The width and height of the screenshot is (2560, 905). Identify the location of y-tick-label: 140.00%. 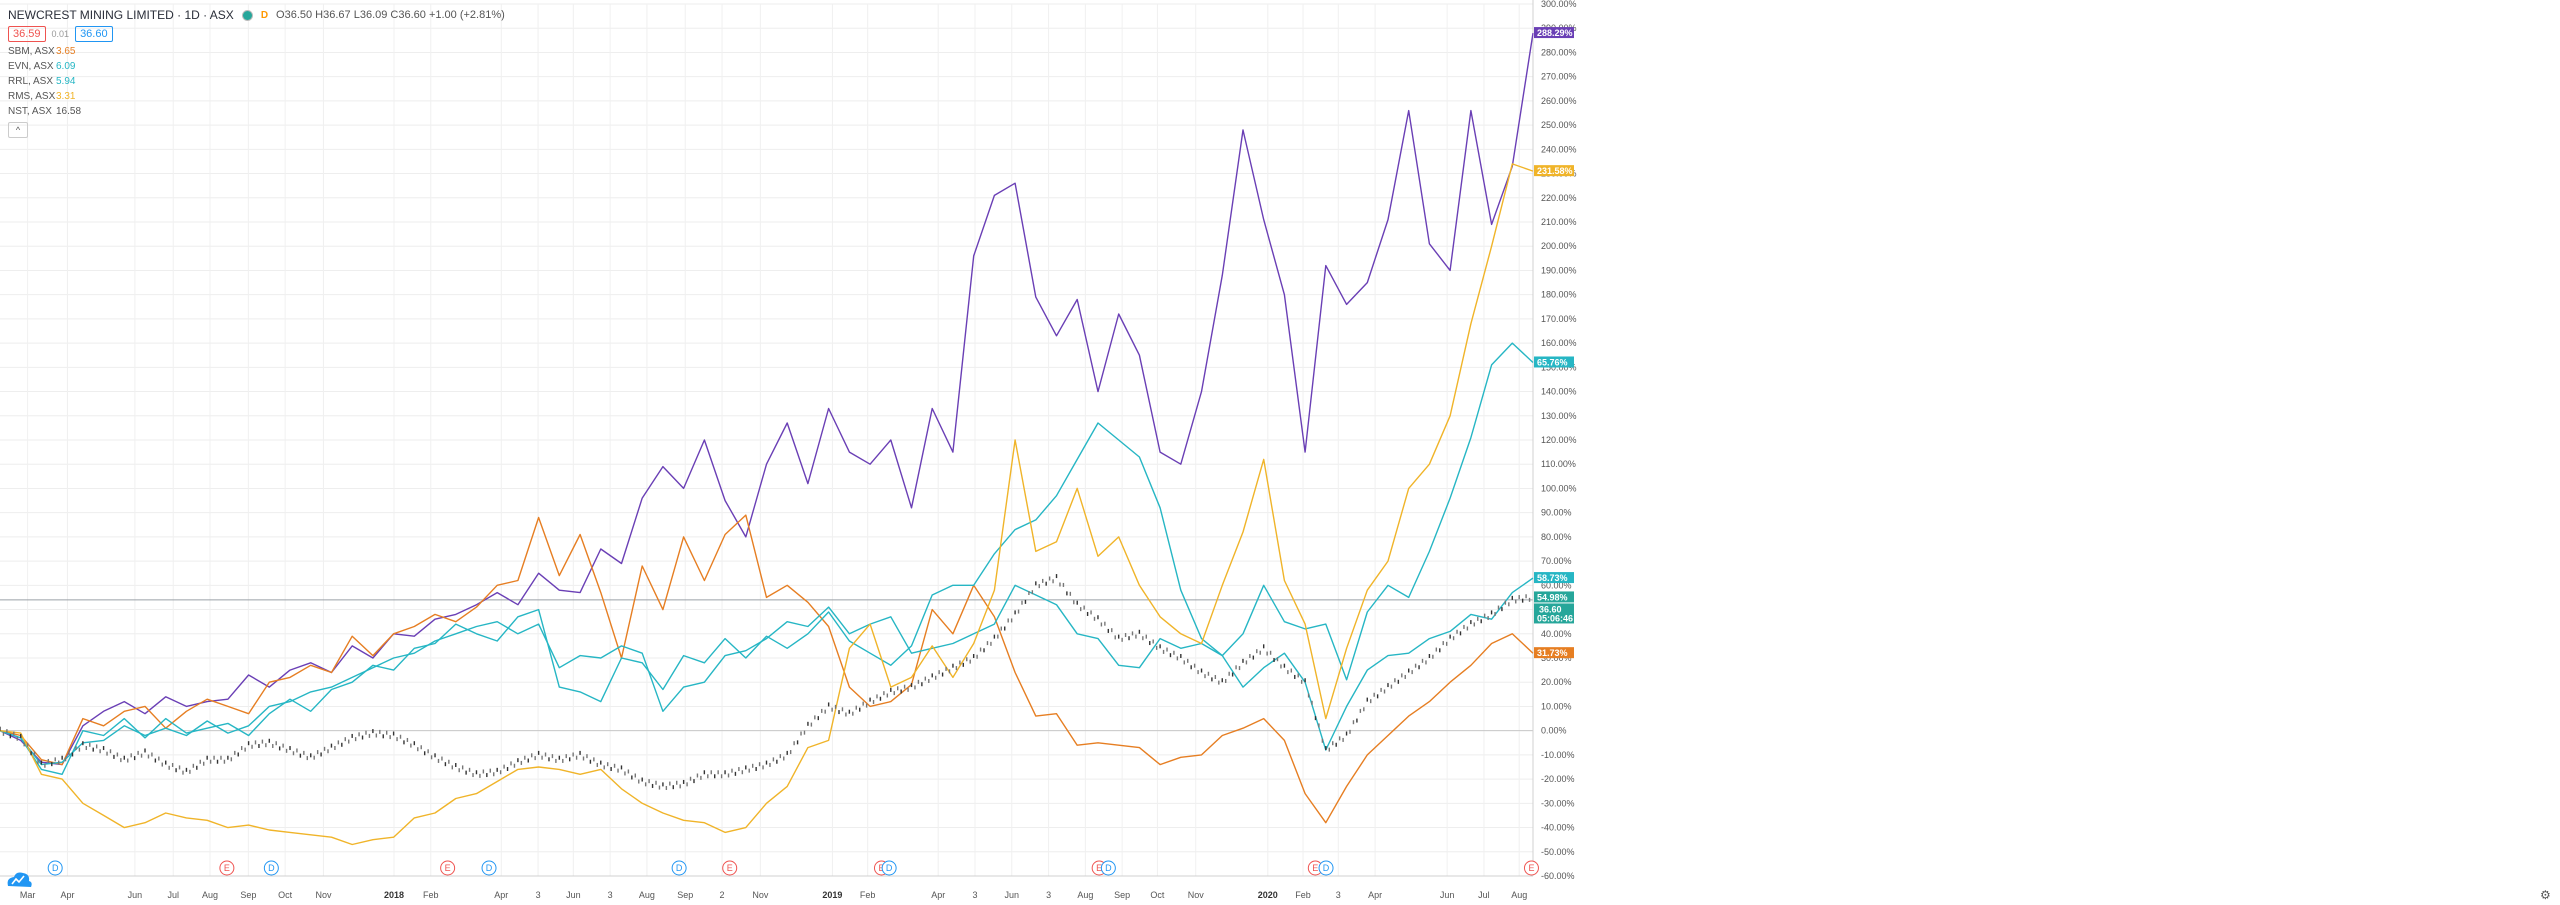
(1559, 392).